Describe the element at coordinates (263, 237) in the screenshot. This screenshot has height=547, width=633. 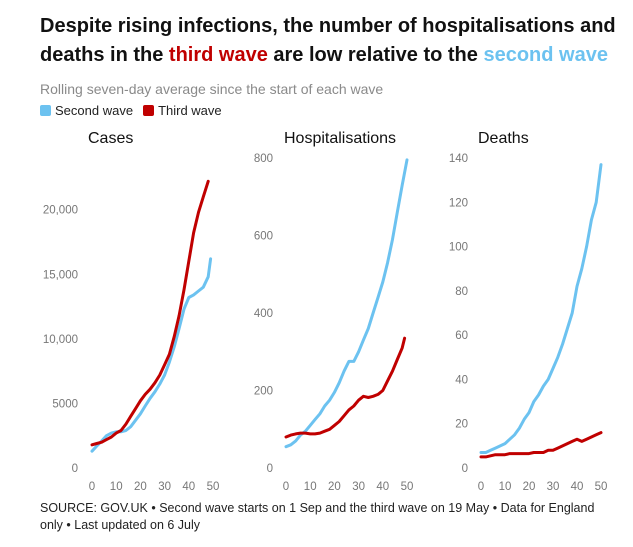
I see `y-tick-label: 600` at that location.